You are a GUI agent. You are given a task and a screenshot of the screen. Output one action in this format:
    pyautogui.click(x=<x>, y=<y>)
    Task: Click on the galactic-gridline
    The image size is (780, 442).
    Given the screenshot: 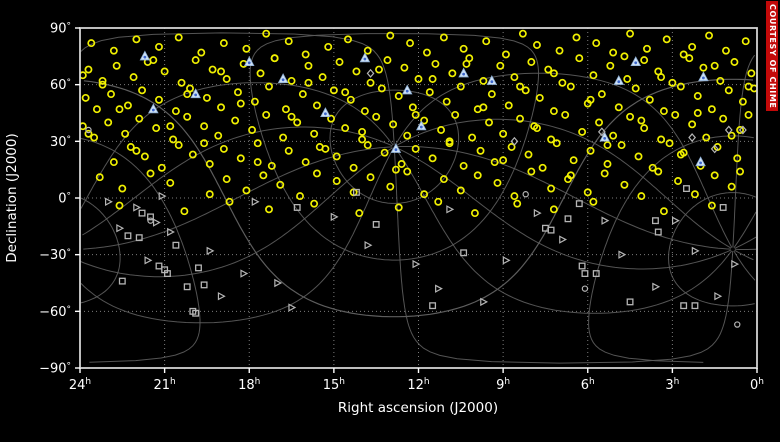 What is the action you would take?
    pyautogui.click(x=394, y=146)
    